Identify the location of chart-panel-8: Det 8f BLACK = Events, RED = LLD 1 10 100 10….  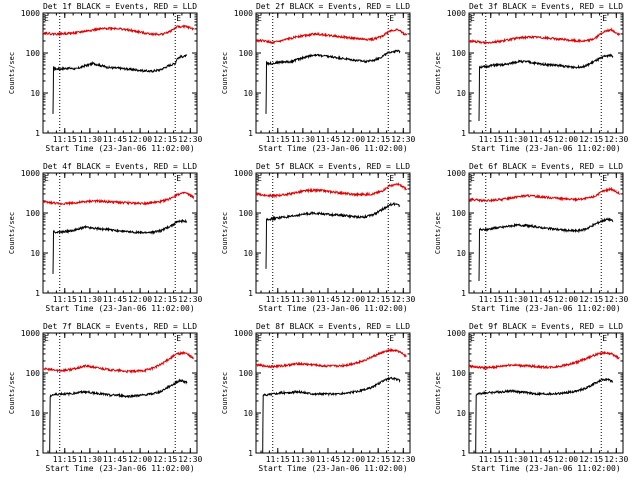
(318, 397).